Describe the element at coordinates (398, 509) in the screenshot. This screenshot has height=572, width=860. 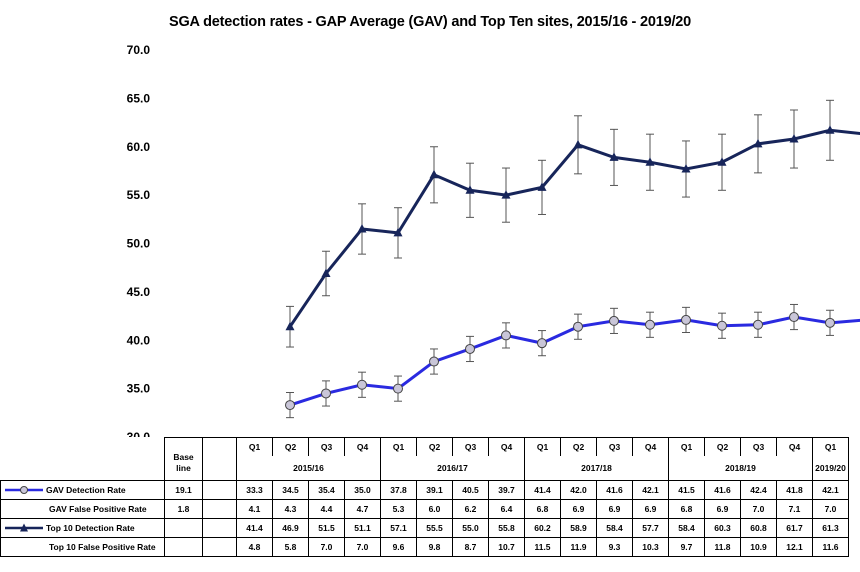
I see `table-cell: 5.3` at that location.